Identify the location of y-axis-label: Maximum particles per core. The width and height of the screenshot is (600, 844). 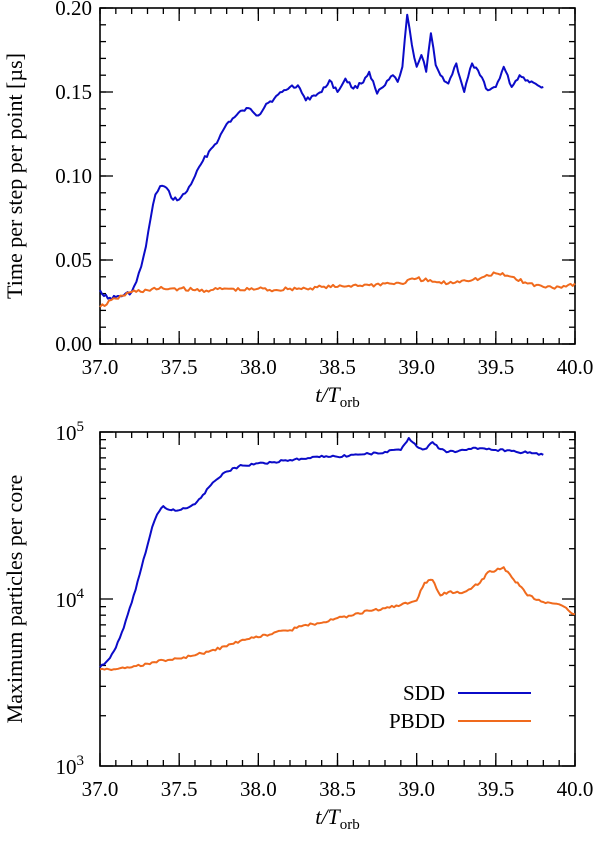
(14, 599).